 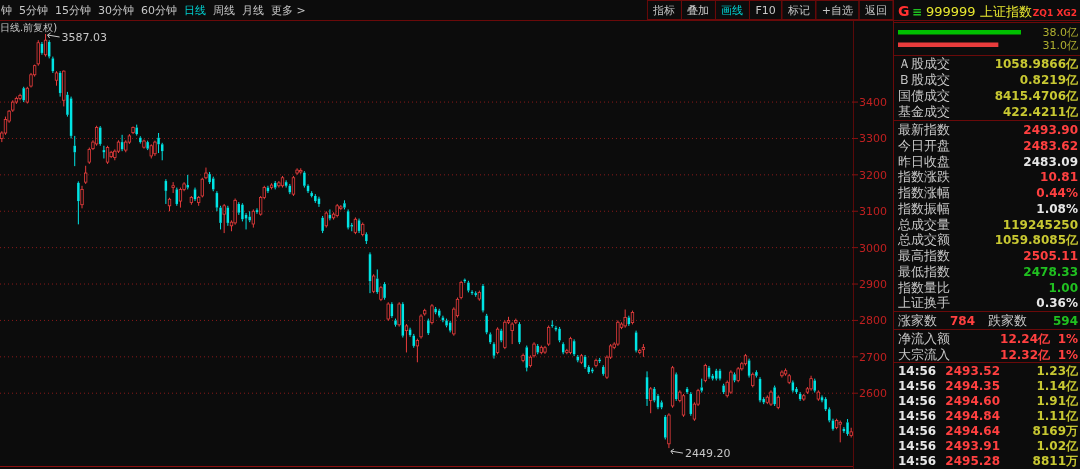 I want to click on y-tick-label: 3400, so click(x=873, y=103).